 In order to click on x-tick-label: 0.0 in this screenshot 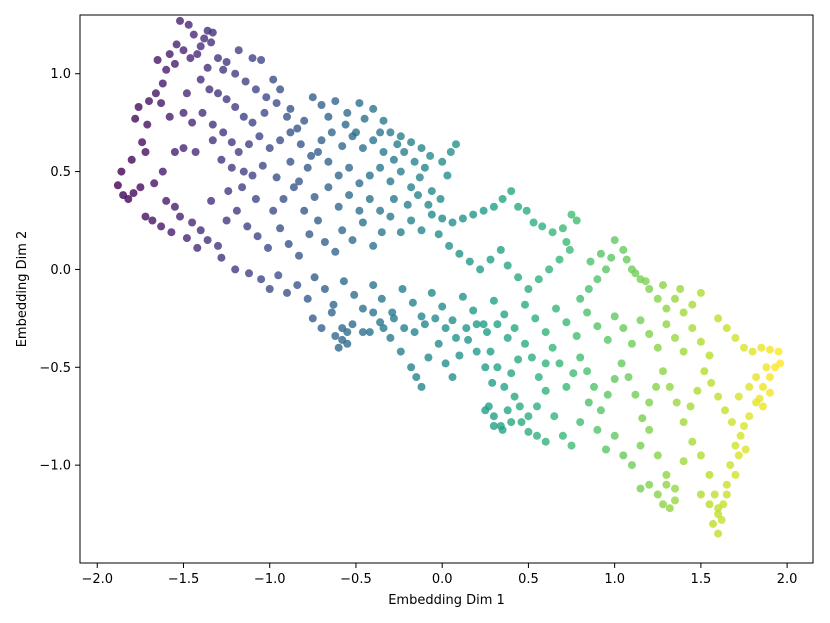, I will do `click(442, 579)`.